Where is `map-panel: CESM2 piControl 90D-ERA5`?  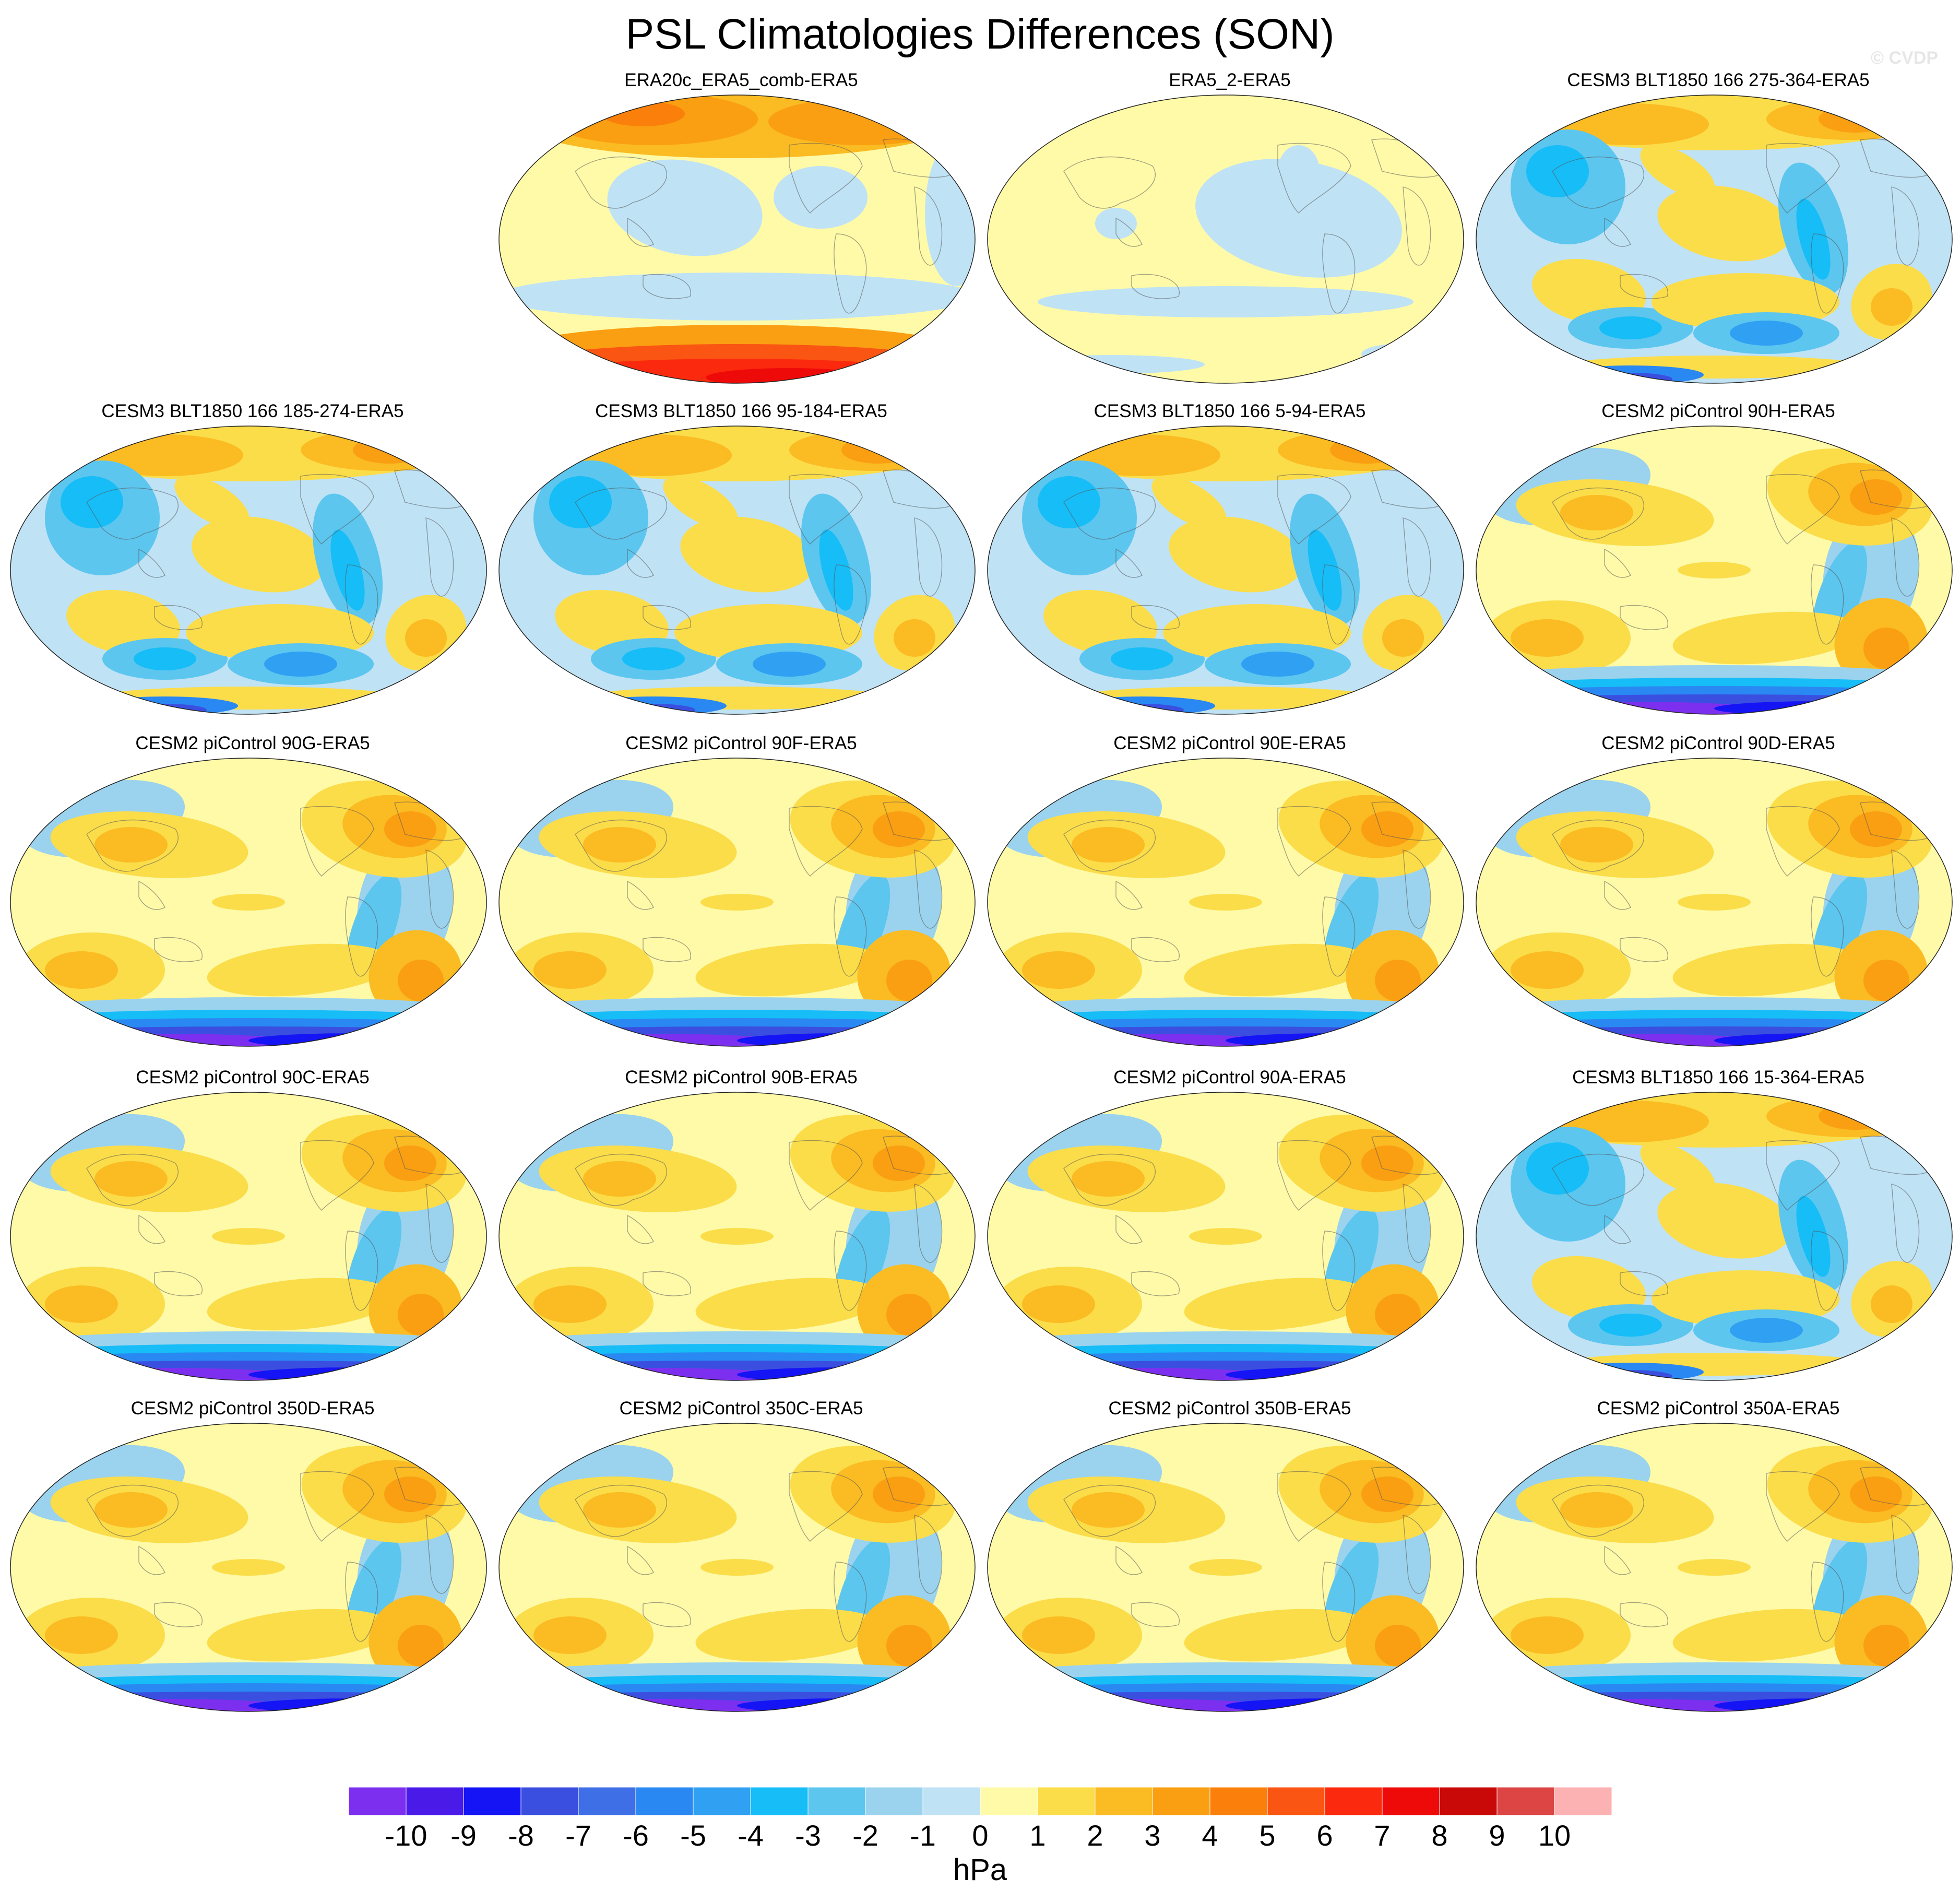 map-panel: CESM2 piControl 90D-ERA5 is located at coordinates (1717, 899).